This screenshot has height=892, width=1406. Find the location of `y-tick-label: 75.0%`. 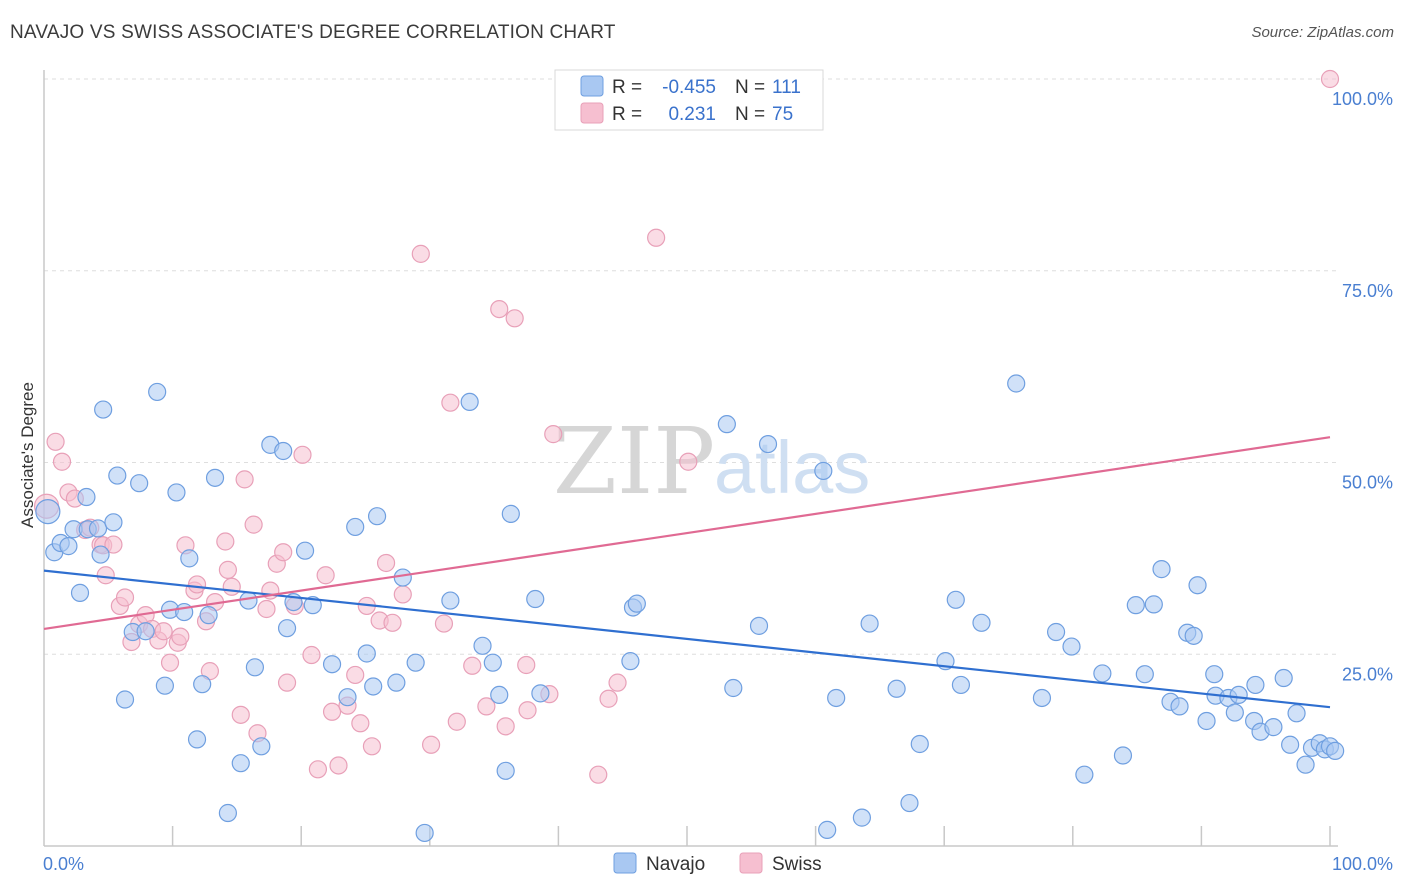

y-tick-label: 75.0% is located at coordinates (1367, 291).